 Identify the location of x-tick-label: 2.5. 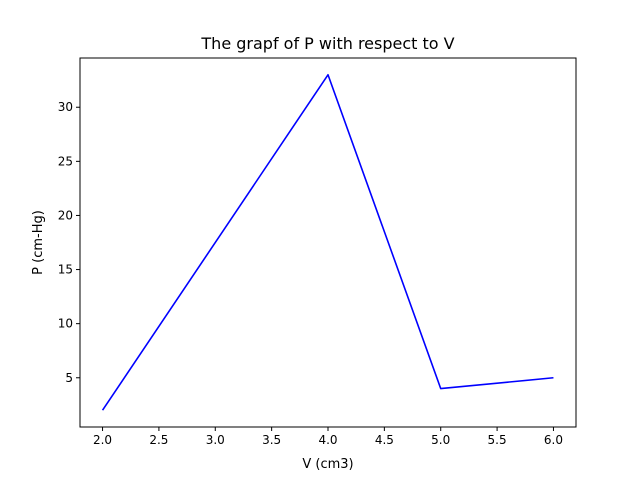
(158, 440).